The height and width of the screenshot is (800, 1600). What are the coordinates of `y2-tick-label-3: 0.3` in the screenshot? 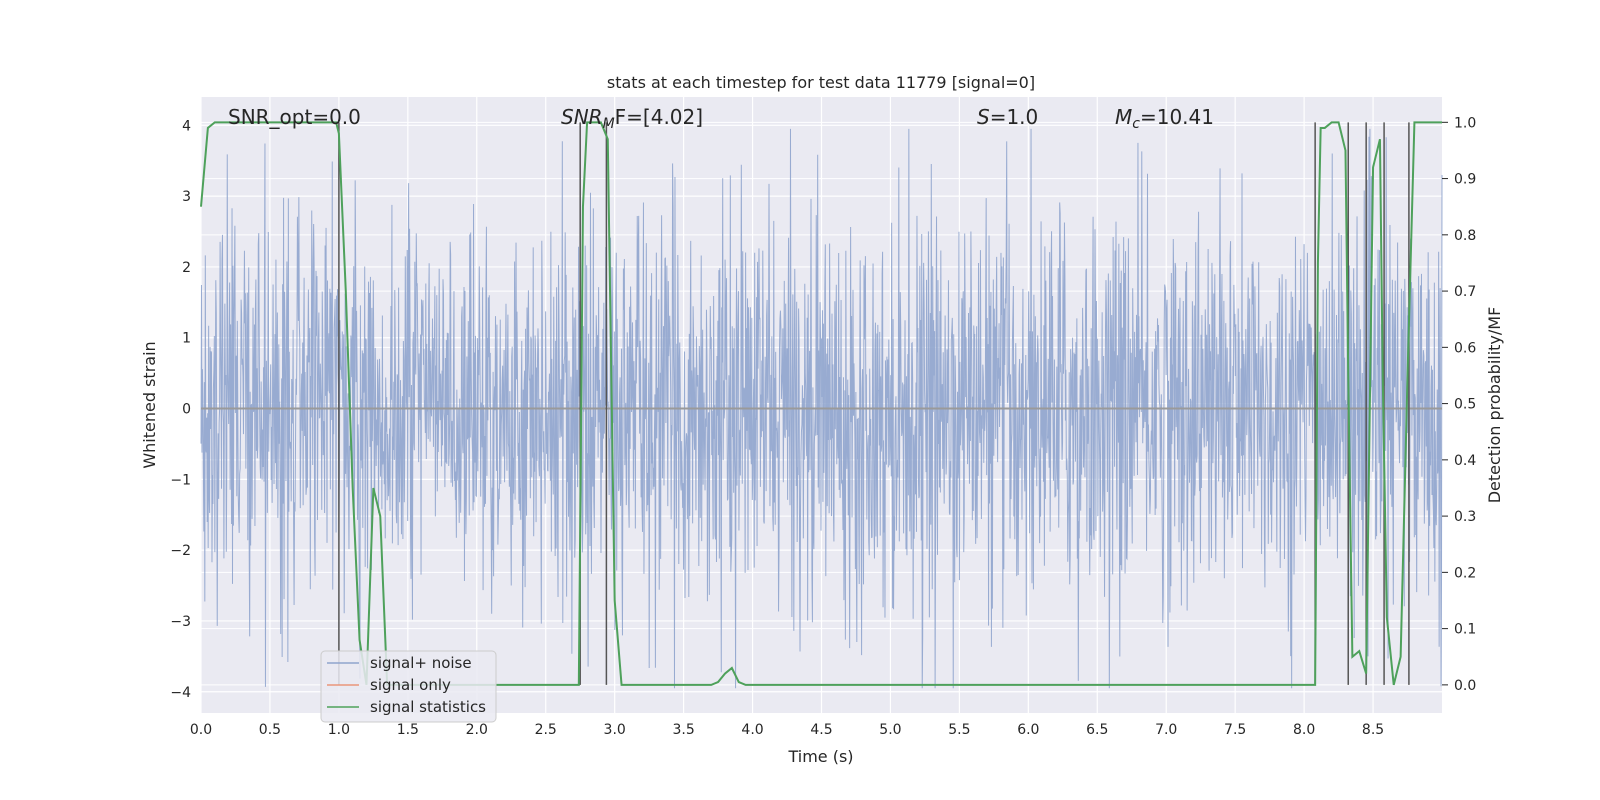 It's located at (1465, 517).